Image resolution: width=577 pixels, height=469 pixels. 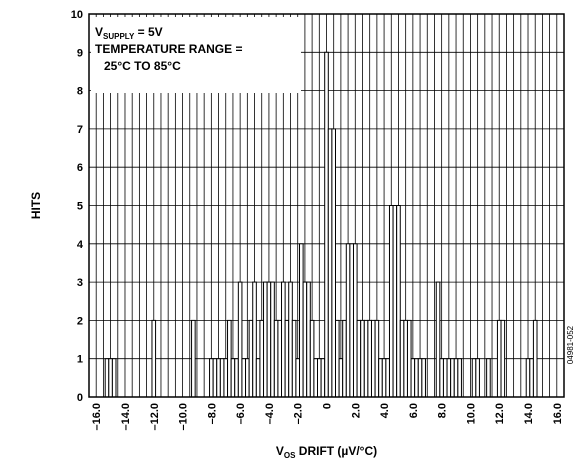 I want to click on x-tick-label: 2.0, so click(x=356, y=410).